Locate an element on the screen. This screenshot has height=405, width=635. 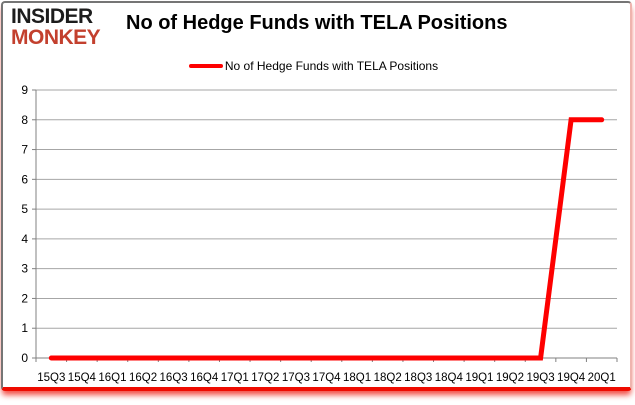
x-tick-label: 19Q1 is located at coordinates (479, 378).